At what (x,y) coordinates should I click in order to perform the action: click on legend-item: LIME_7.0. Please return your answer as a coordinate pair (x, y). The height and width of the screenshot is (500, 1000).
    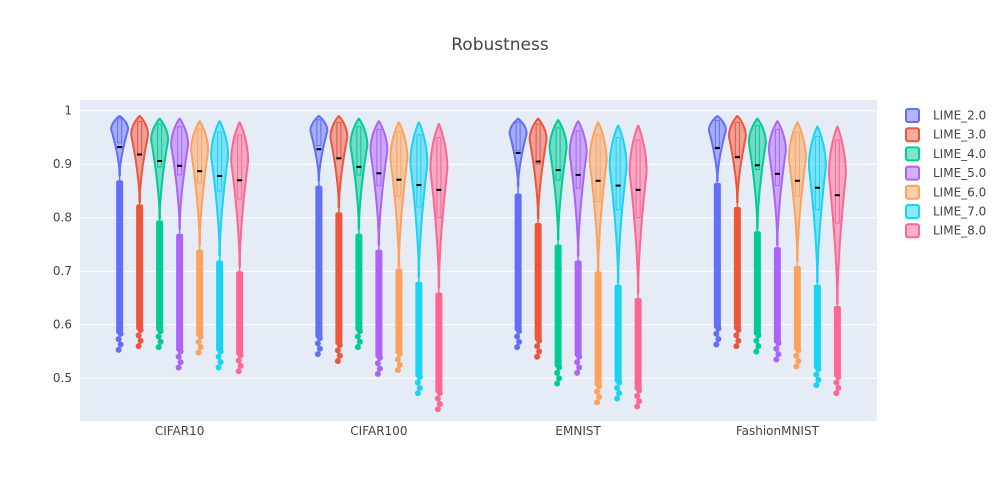
    Looking at the image, I should click on (945, 211).